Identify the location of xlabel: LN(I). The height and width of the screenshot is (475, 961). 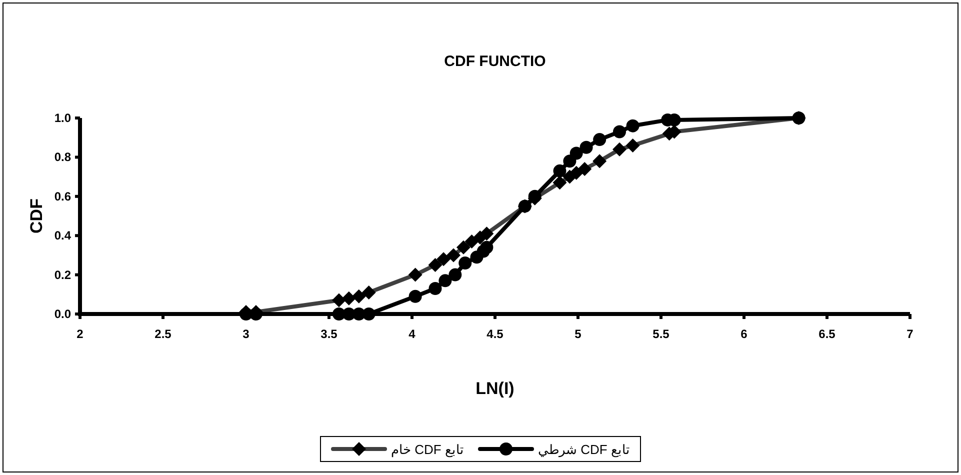
(495, 388).